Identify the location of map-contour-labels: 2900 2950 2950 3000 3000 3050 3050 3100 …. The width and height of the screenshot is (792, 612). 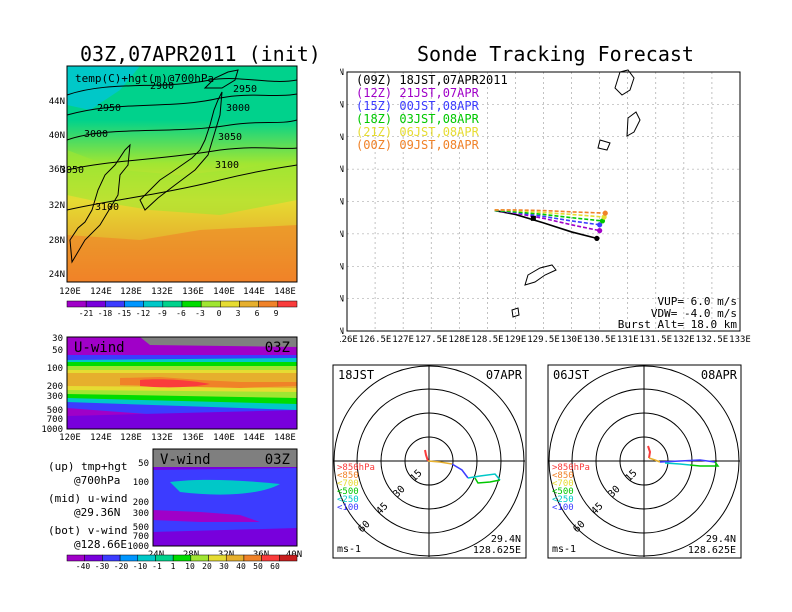
(158, 147).